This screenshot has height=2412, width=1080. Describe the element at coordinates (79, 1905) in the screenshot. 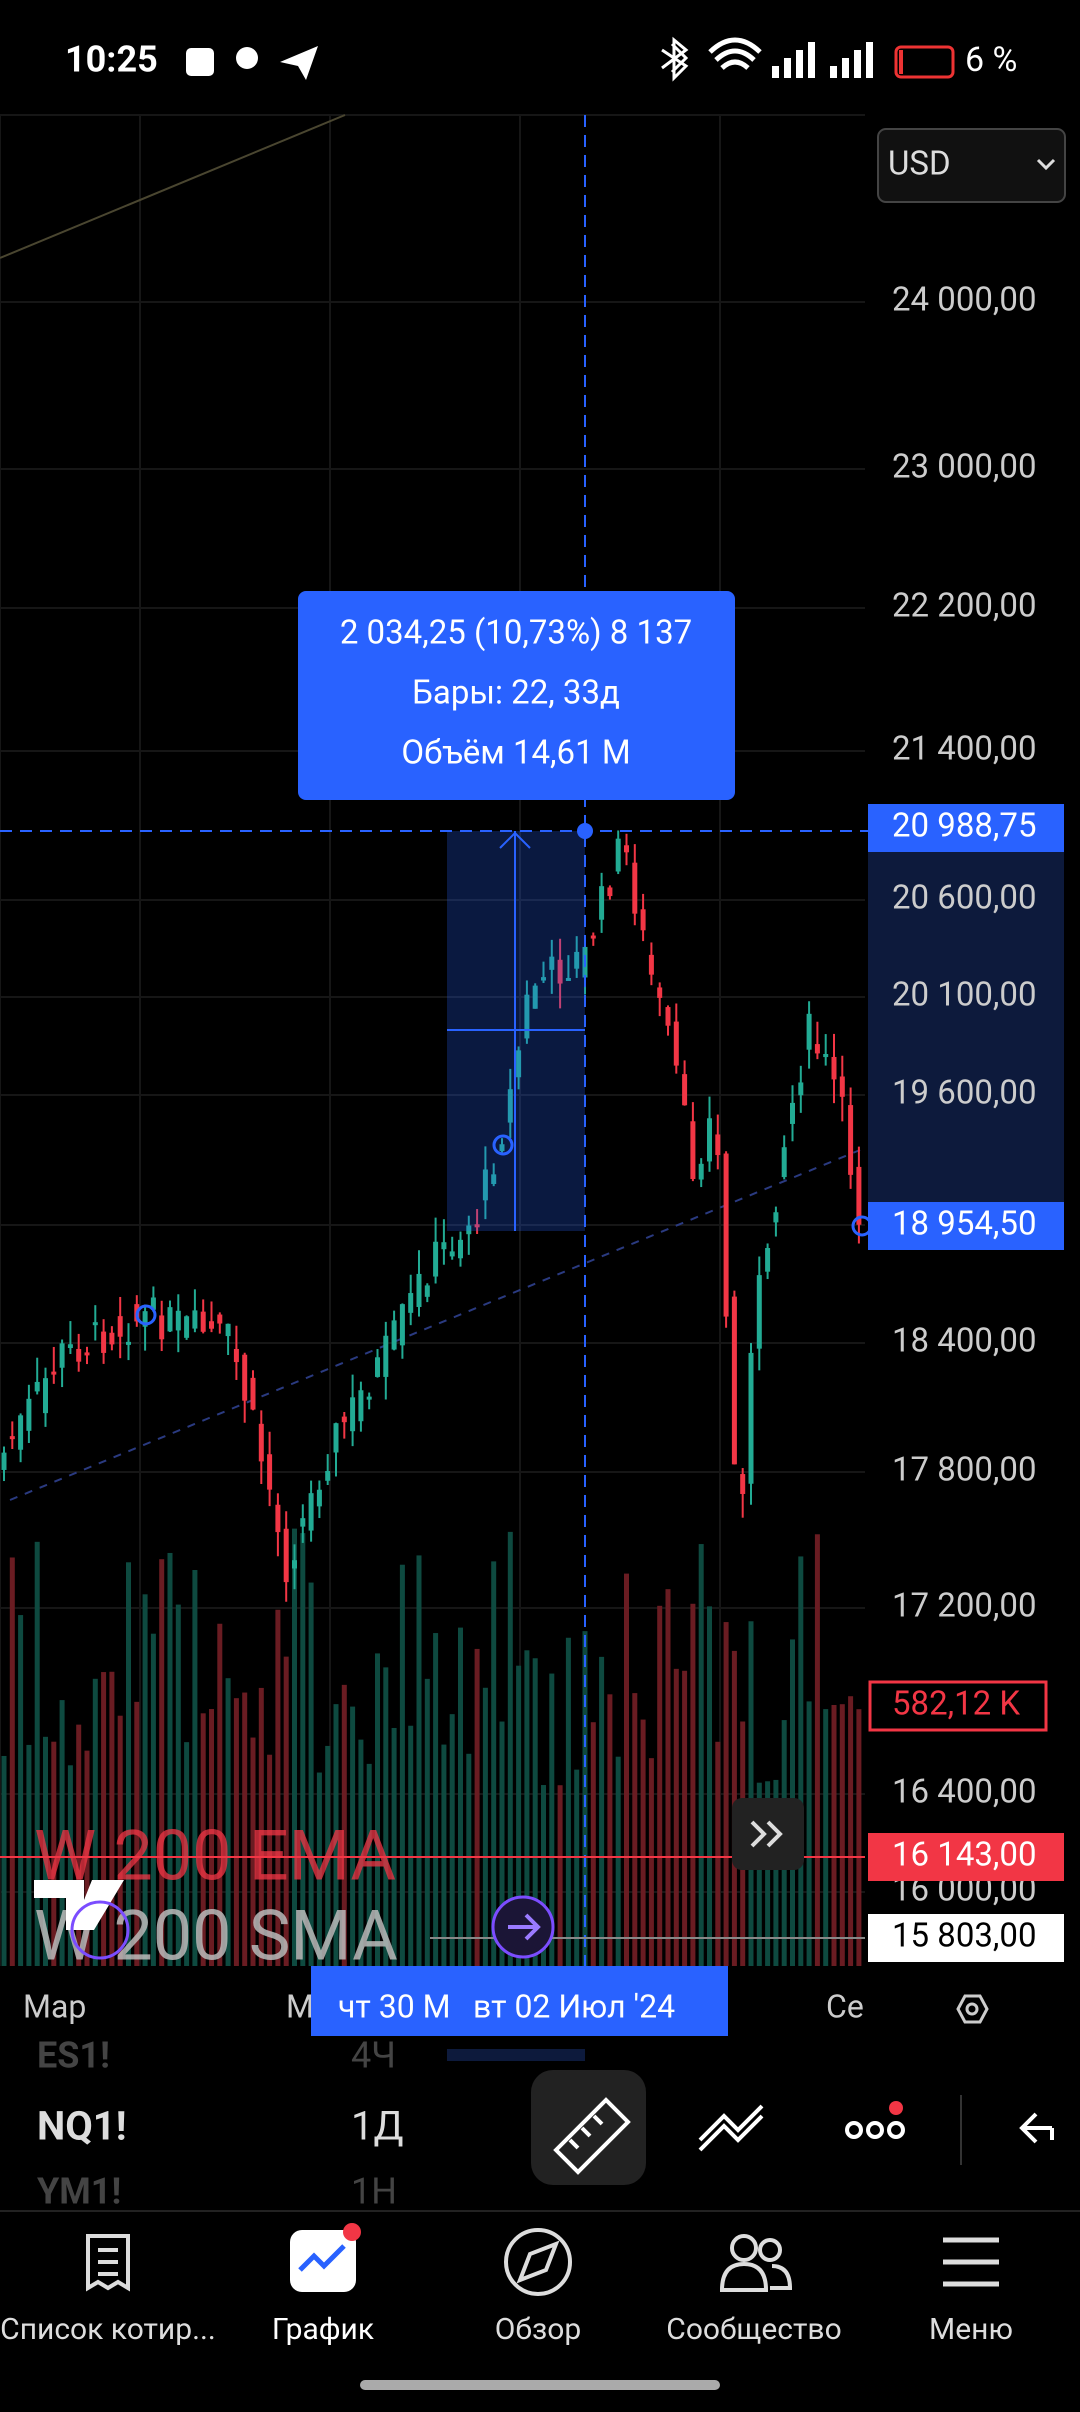

I see `logo` at that location.